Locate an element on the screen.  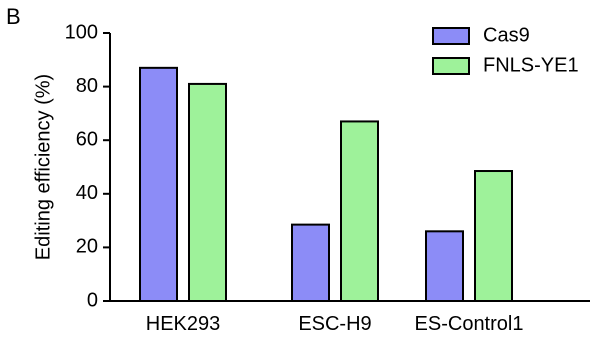
y-tick-label: 0 is located at coordinates (92, 300).